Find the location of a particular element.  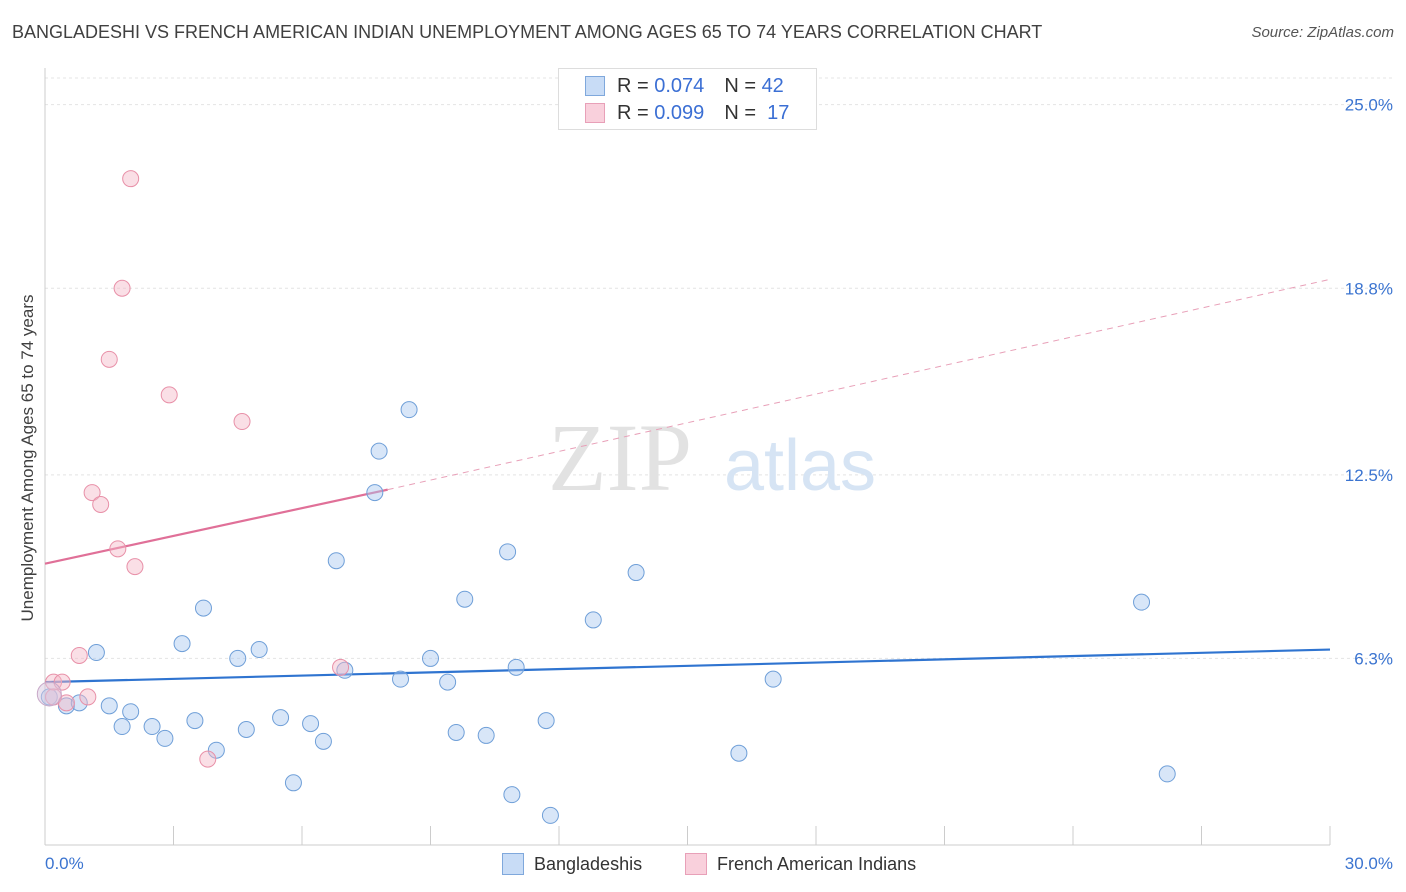

watermark: ZIP atlas is located at coordinates (712, 457).